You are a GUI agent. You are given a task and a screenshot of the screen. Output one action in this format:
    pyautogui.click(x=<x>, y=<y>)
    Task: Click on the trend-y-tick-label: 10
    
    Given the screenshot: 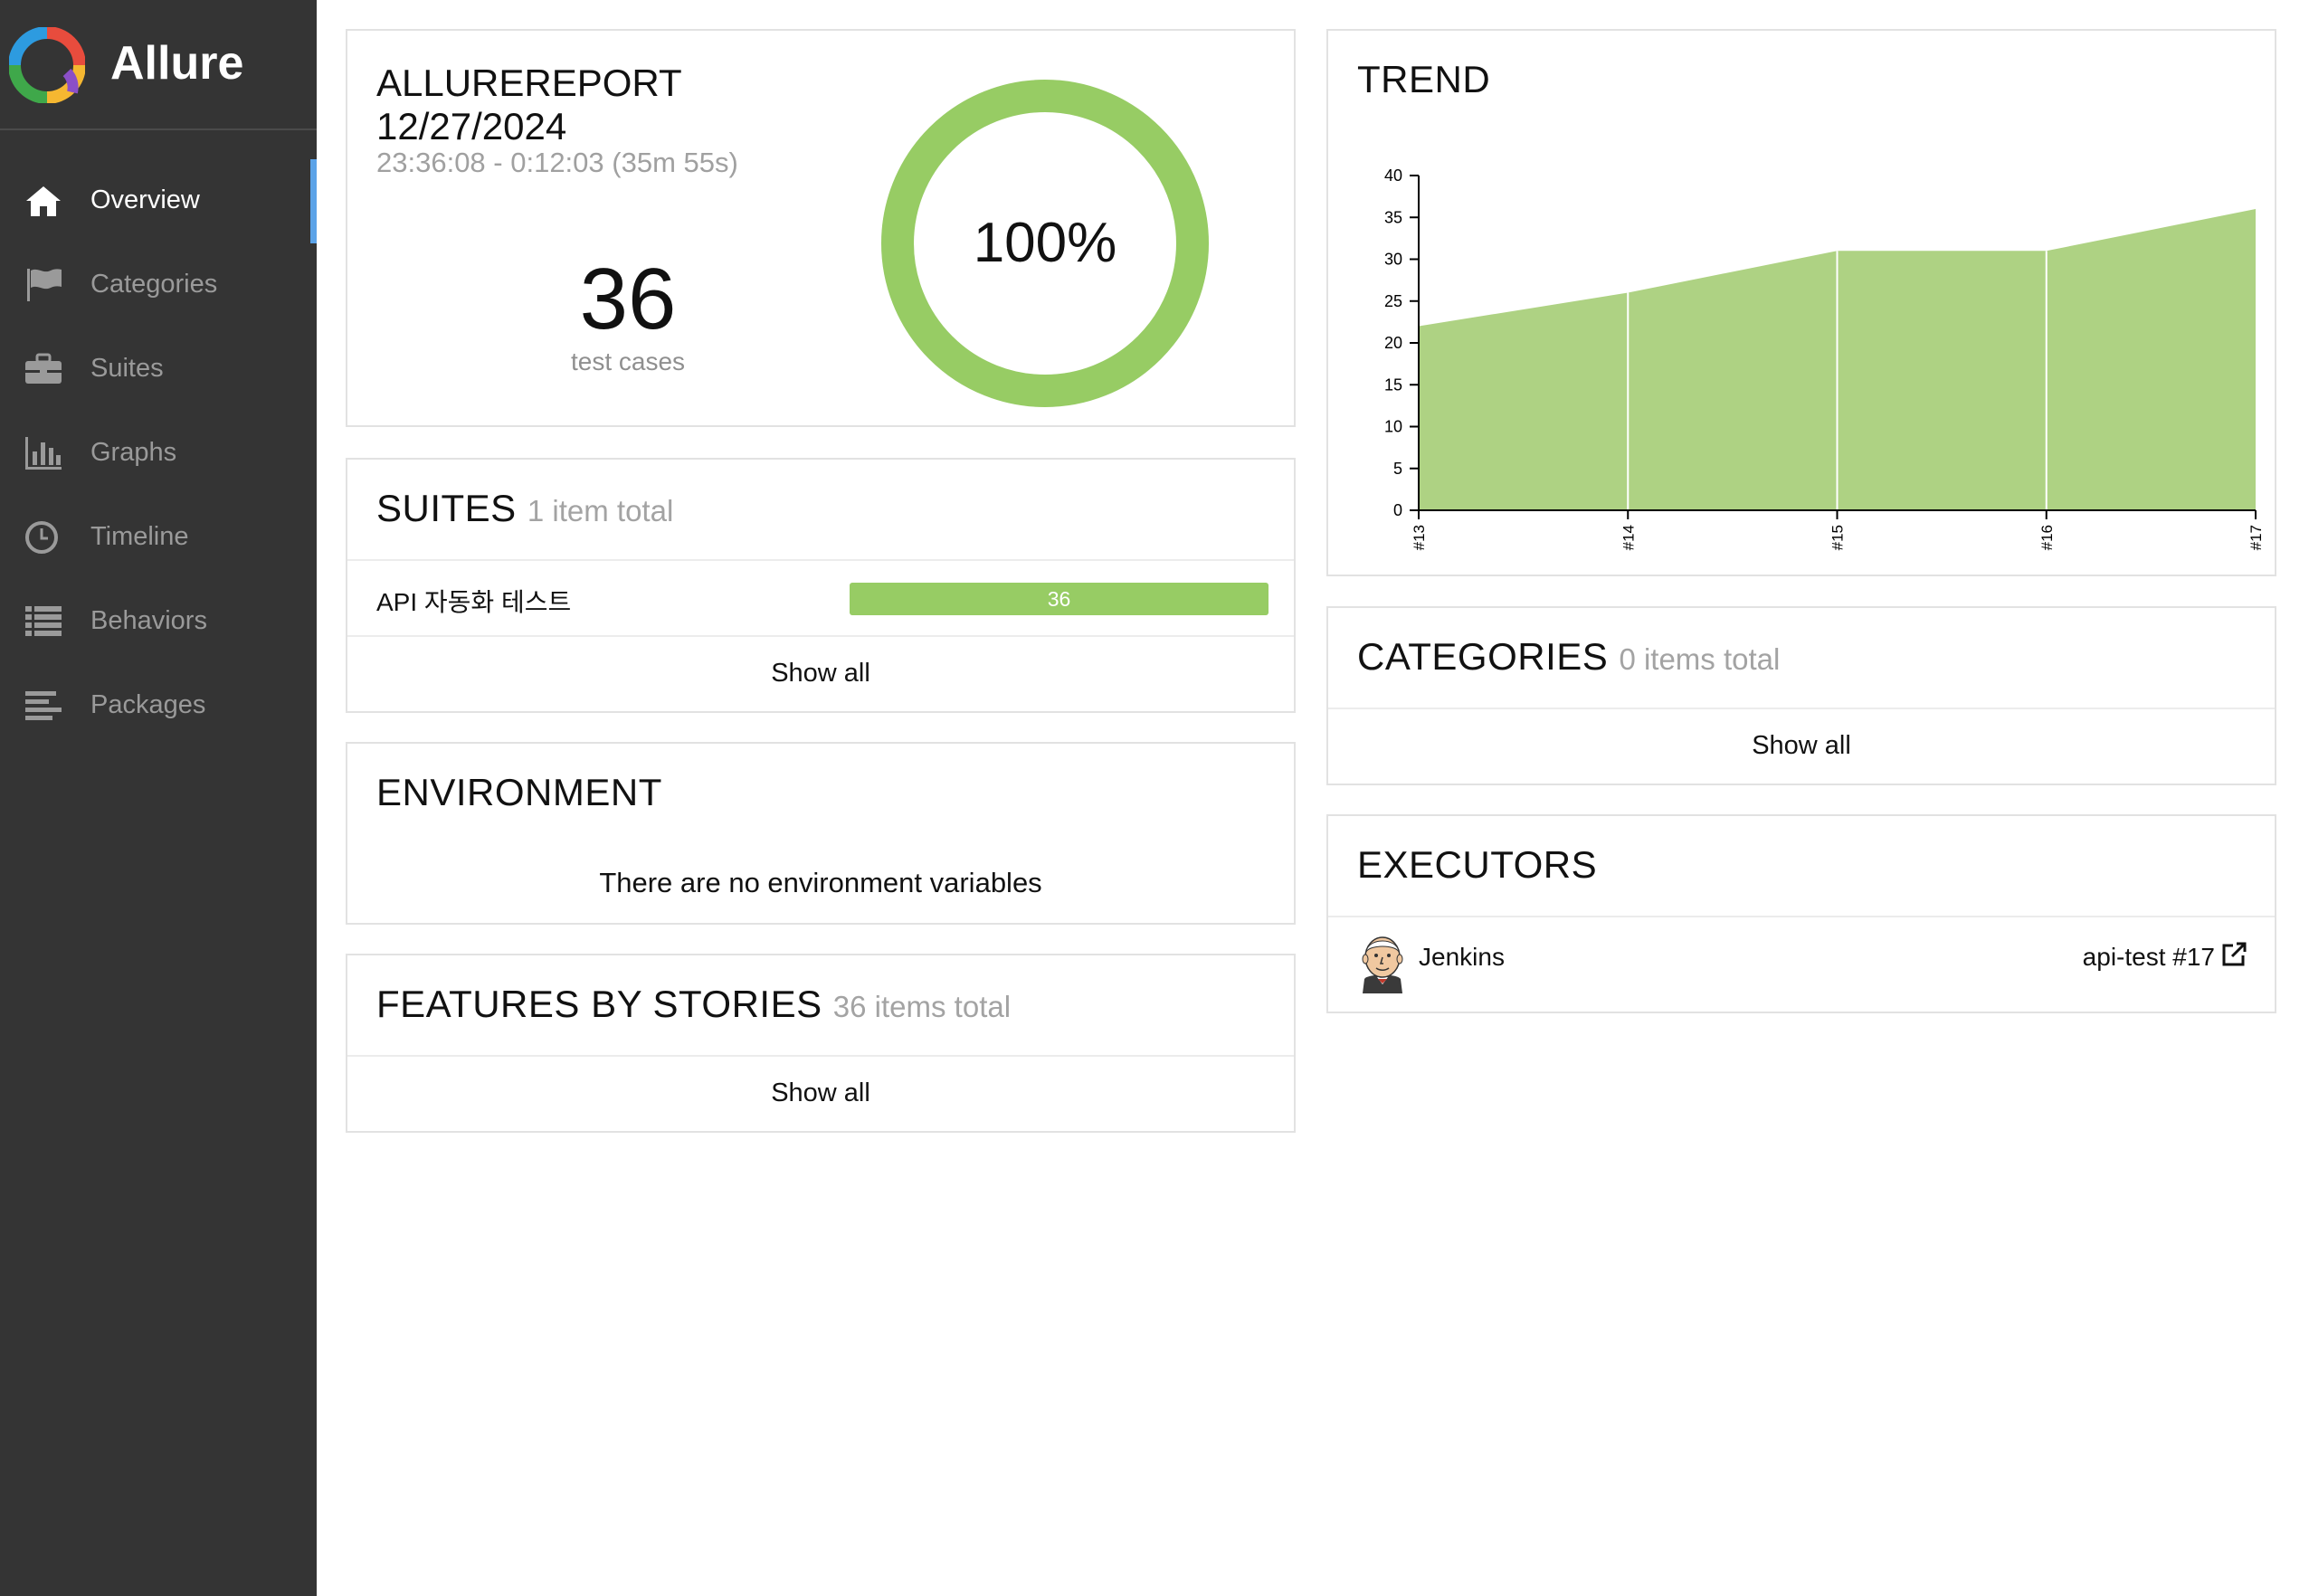 What is the action you would take?
    pyautogui.click(x=1393, y=427)
    